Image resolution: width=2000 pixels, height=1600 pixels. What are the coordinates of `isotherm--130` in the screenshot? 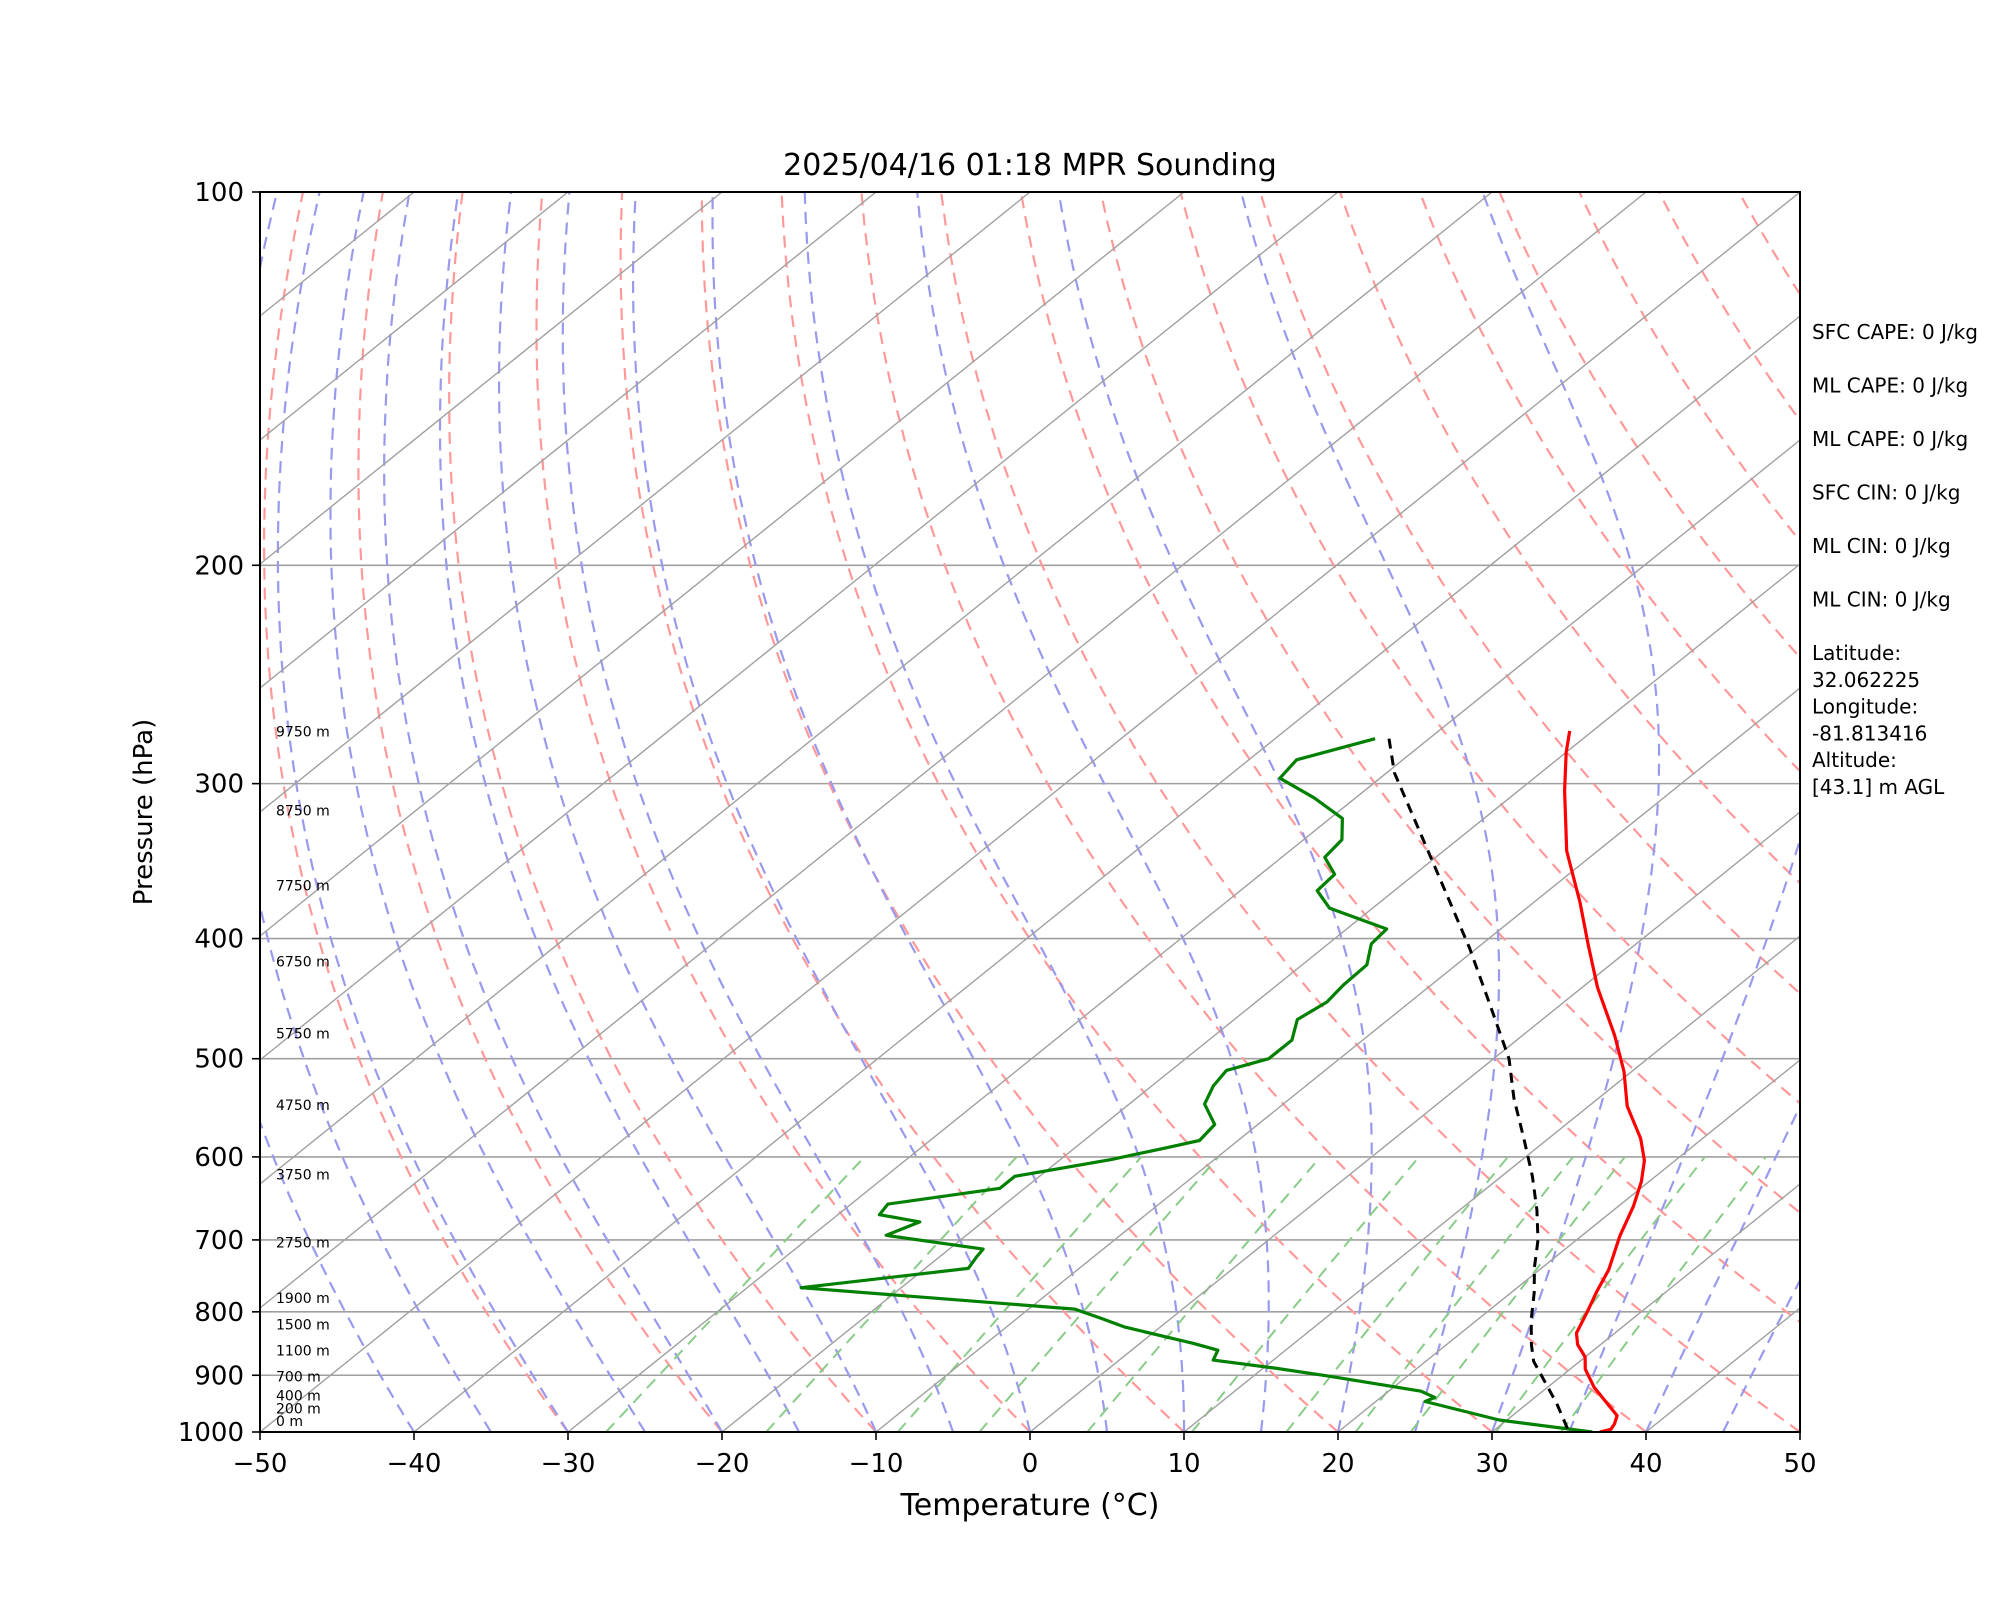 It's located at (414, 316).